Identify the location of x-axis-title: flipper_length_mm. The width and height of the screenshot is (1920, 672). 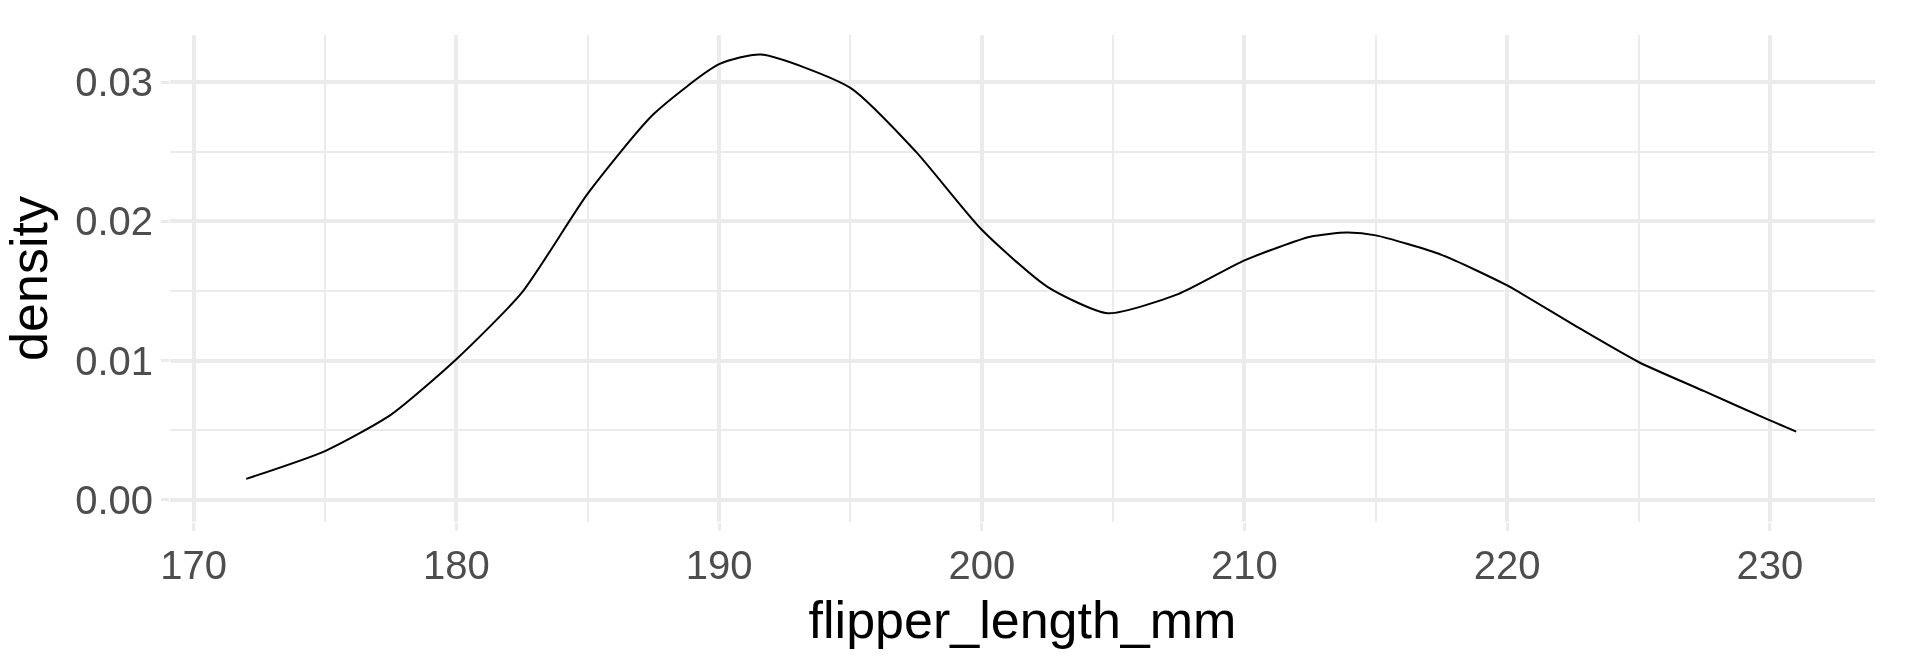
(1022, 619).